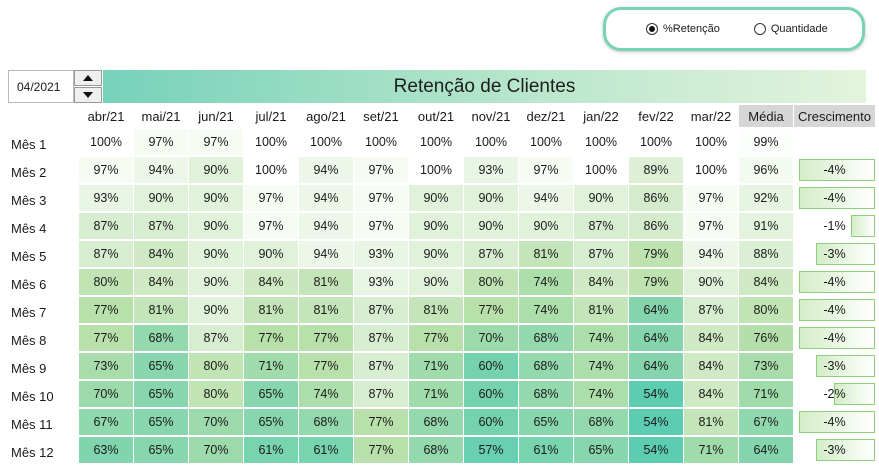 This screenshot has height=475, width=879. I want to click on growth-cell: -2%, so click(834, 394).